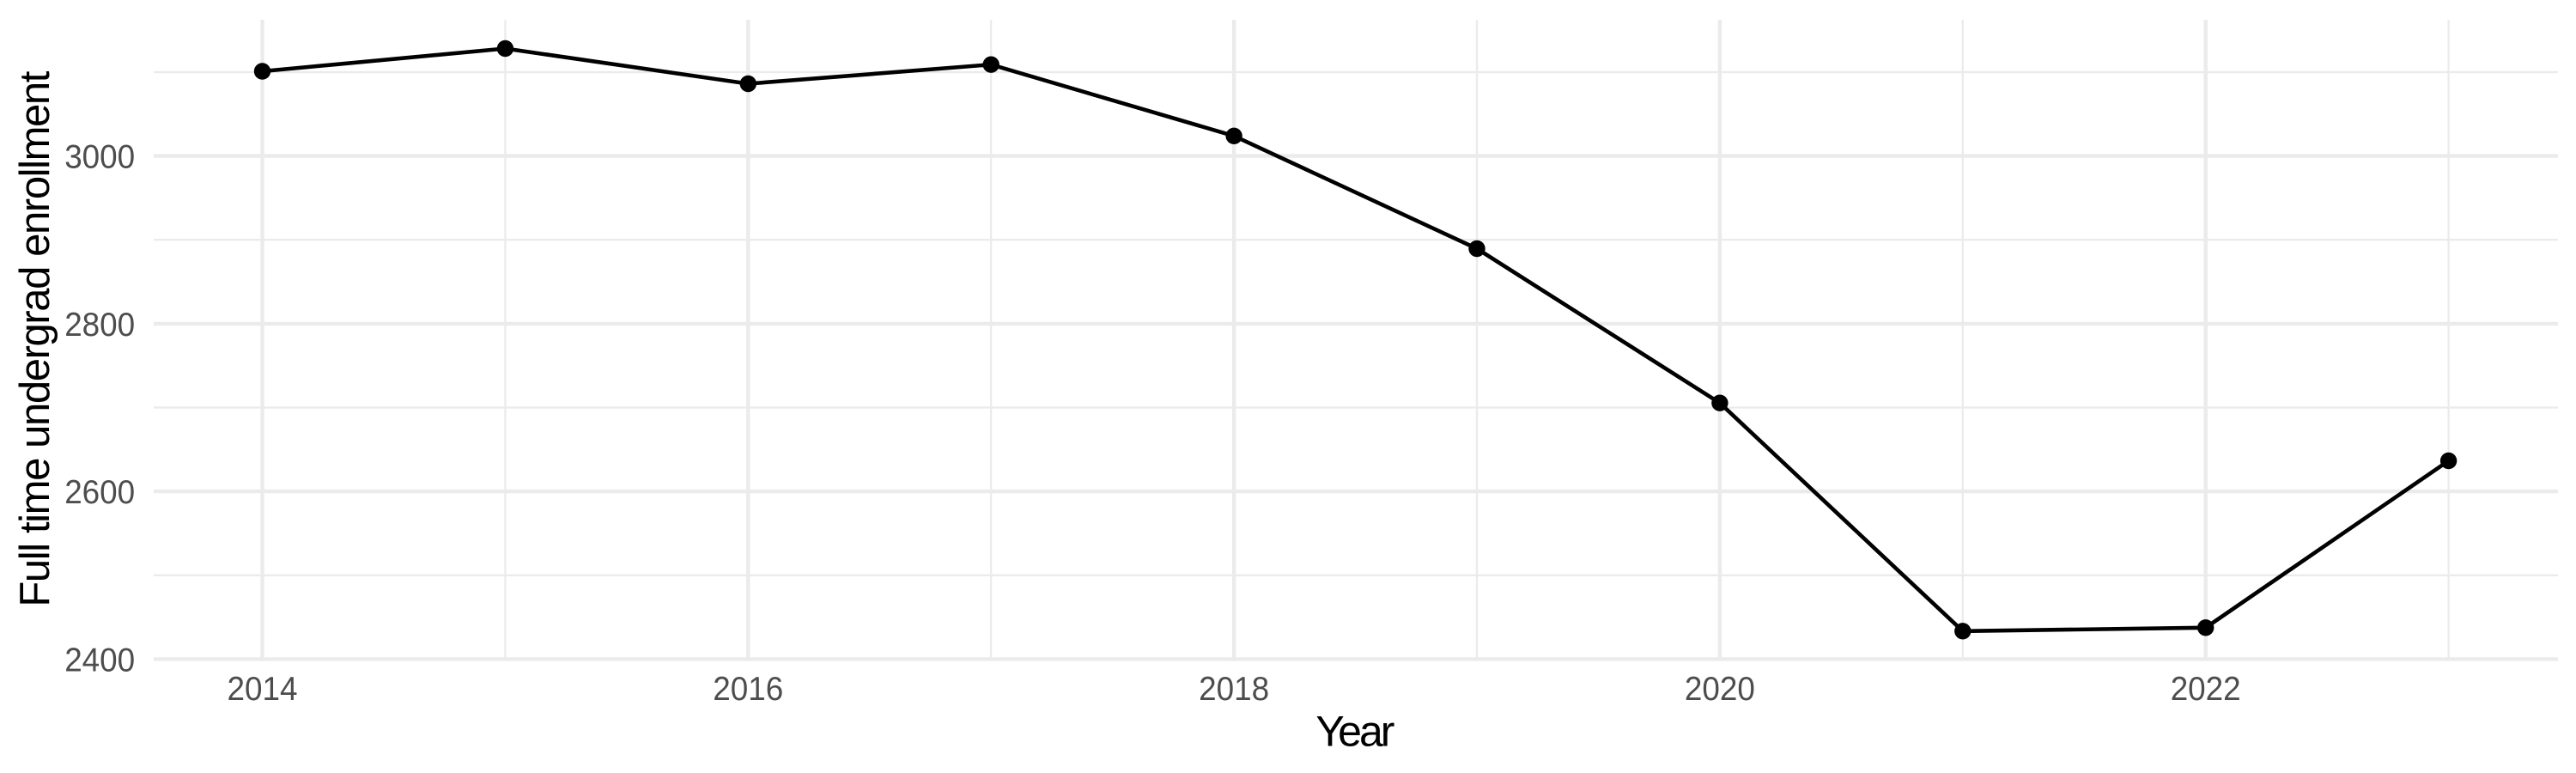 The height and width of the screenshot is (773, 2576). What do you see at coordinates (1234, 689) in the screenshot?
I see `svg-text: 2018` at bounding box center [1234, 689].